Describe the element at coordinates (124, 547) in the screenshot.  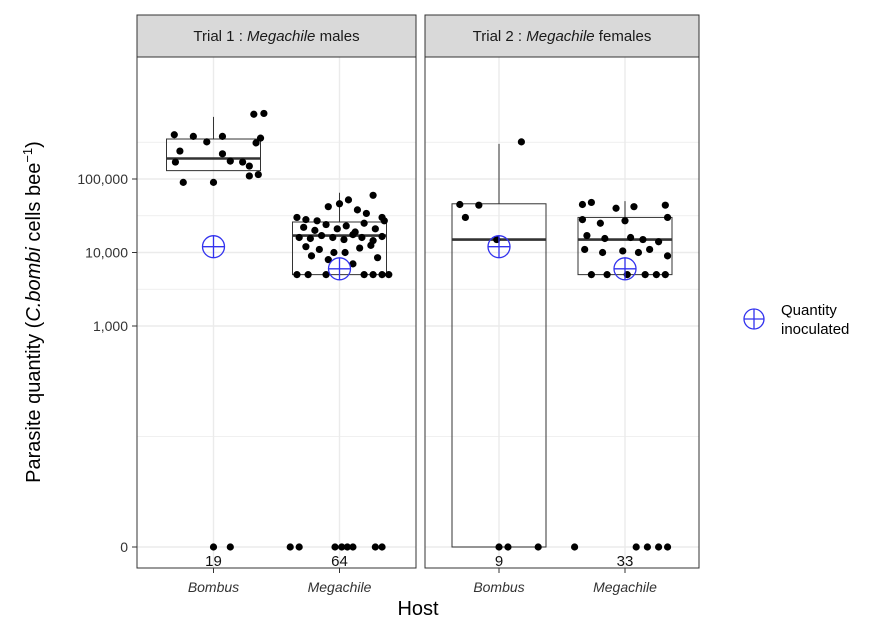
I see `y-tick-label: 0` at that location.